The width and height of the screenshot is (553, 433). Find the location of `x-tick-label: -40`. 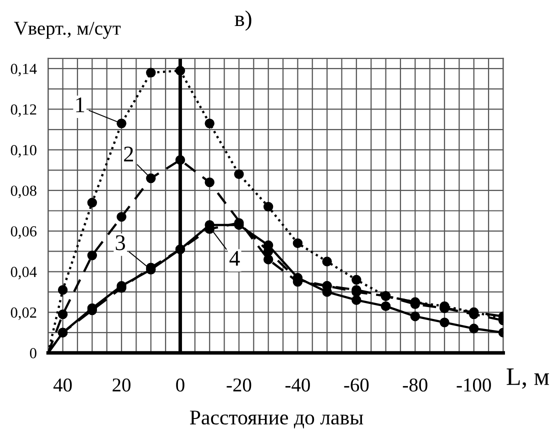

x-tick-label: -40 is located at coordinates (297, 385).